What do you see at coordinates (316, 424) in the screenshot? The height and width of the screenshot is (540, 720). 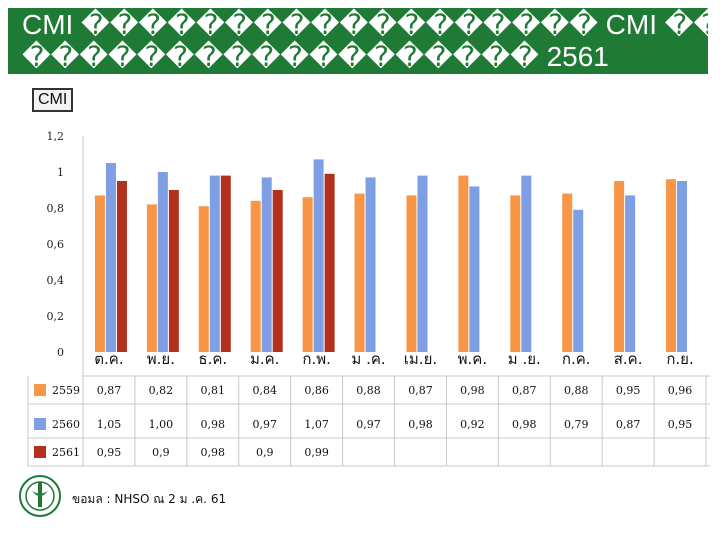 I see `data-label: 1,07` at bounding box center [316, 424].